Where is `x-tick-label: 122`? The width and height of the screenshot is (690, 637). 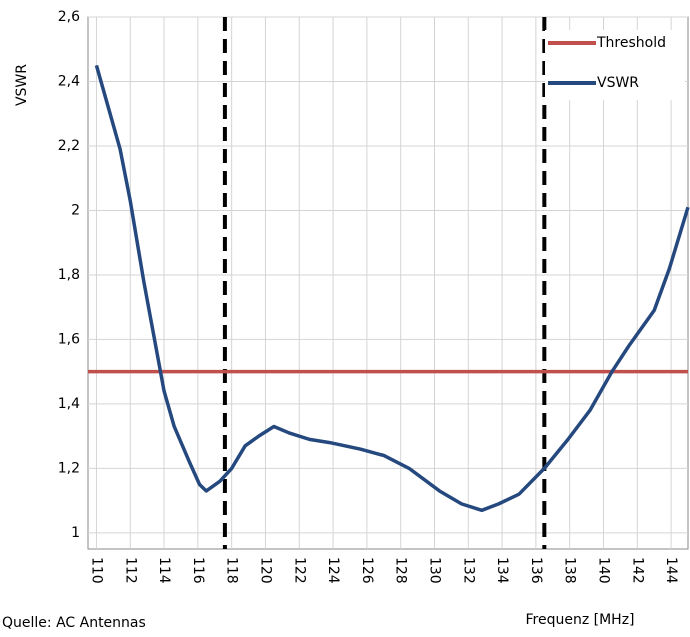 x-tick-label: 122 is located at coordinates (299, 570).